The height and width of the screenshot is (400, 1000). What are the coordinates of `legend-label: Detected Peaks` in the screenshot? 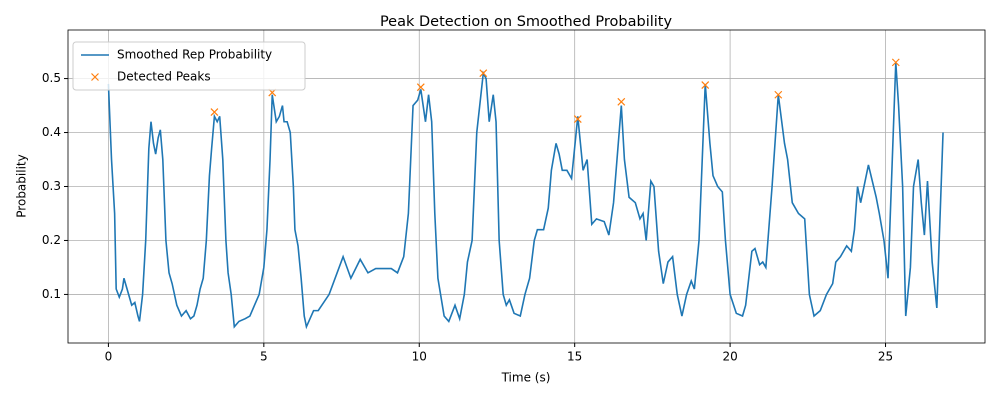 It's located at (164, 77).